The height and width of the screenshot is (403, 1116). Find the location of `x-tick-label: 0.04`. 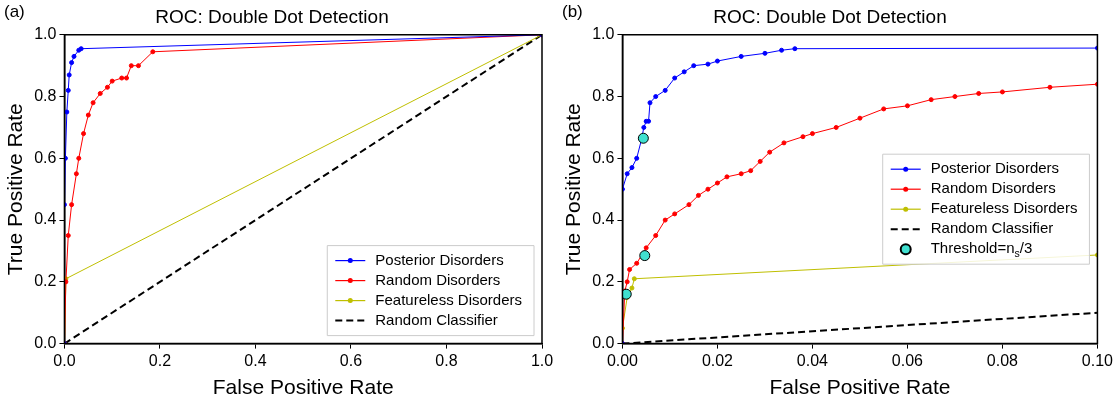

x-tick-label: 0.04 is located at coordinates (812, 360).